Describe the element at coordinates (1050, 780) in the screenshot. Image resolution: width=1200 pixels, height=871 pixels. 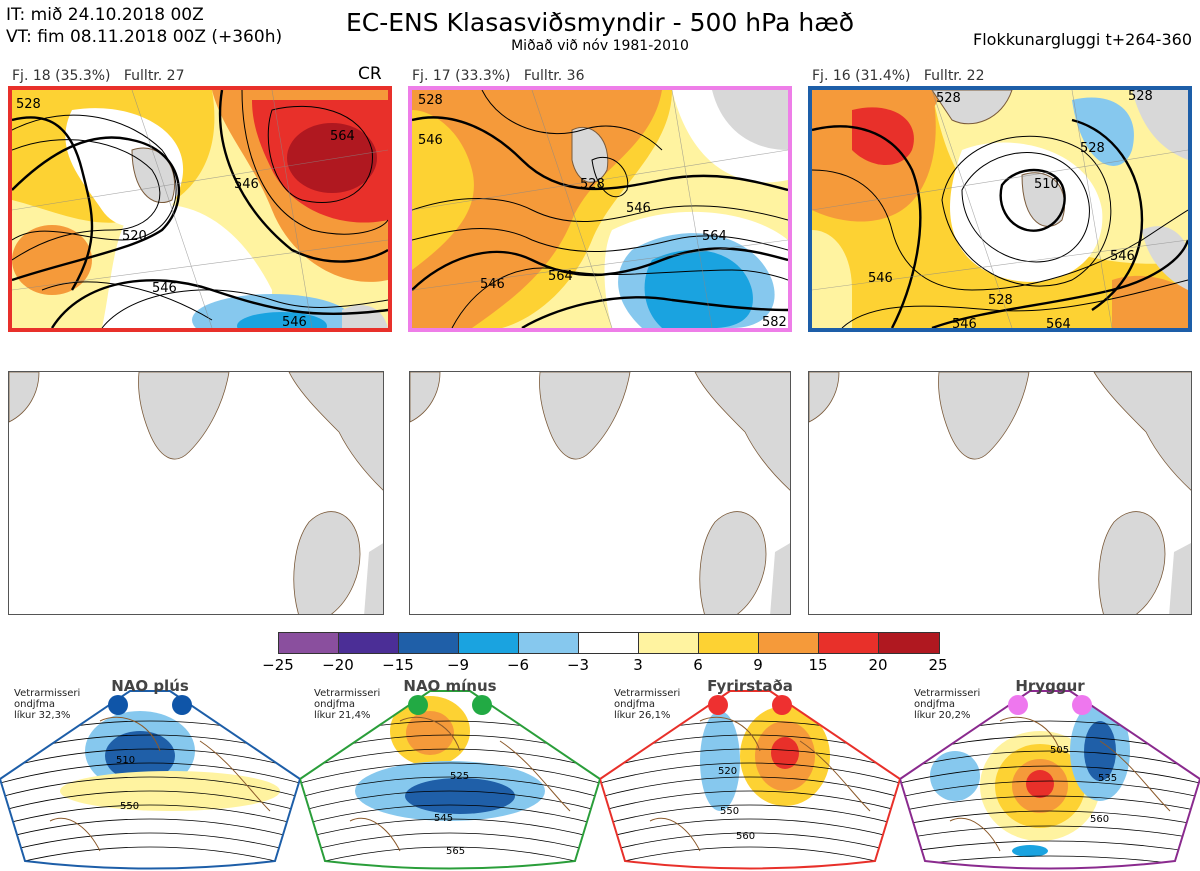
I see `regime-map: 505 535 560` at that location.